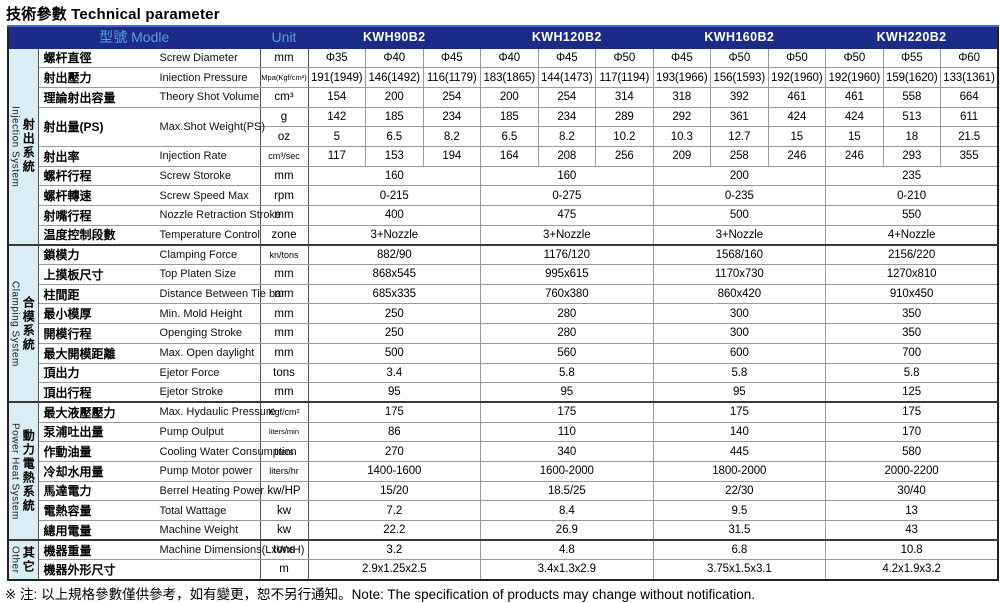  Describe the element at coordinates (739, 432) in the screenshot. I see `value-cell: 140` at that location.